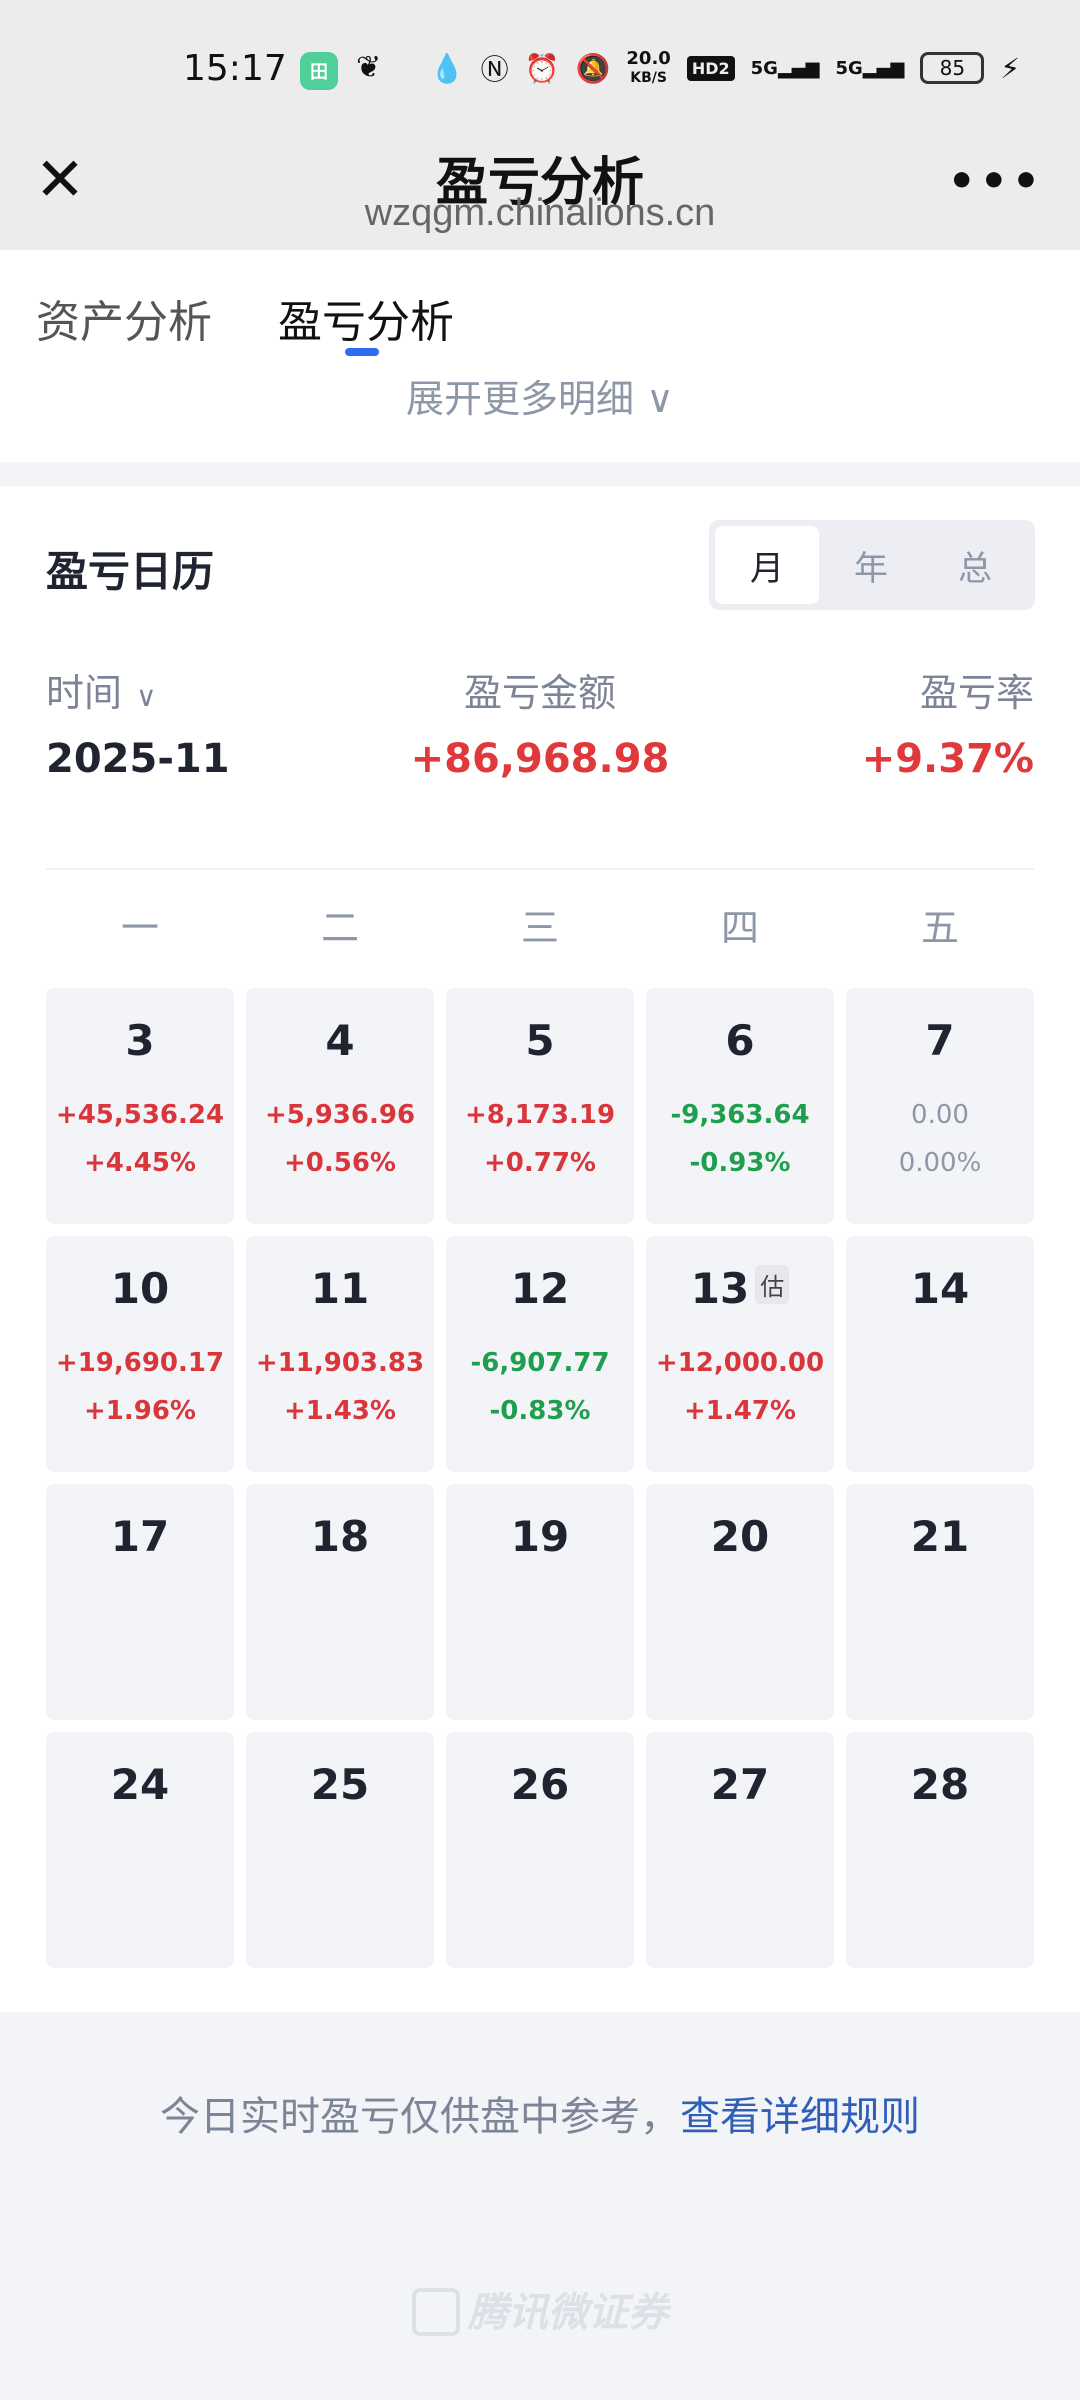 This screenshot has height=2400, width=1080. I want to click on day-number: 28, so click(940, 1784).